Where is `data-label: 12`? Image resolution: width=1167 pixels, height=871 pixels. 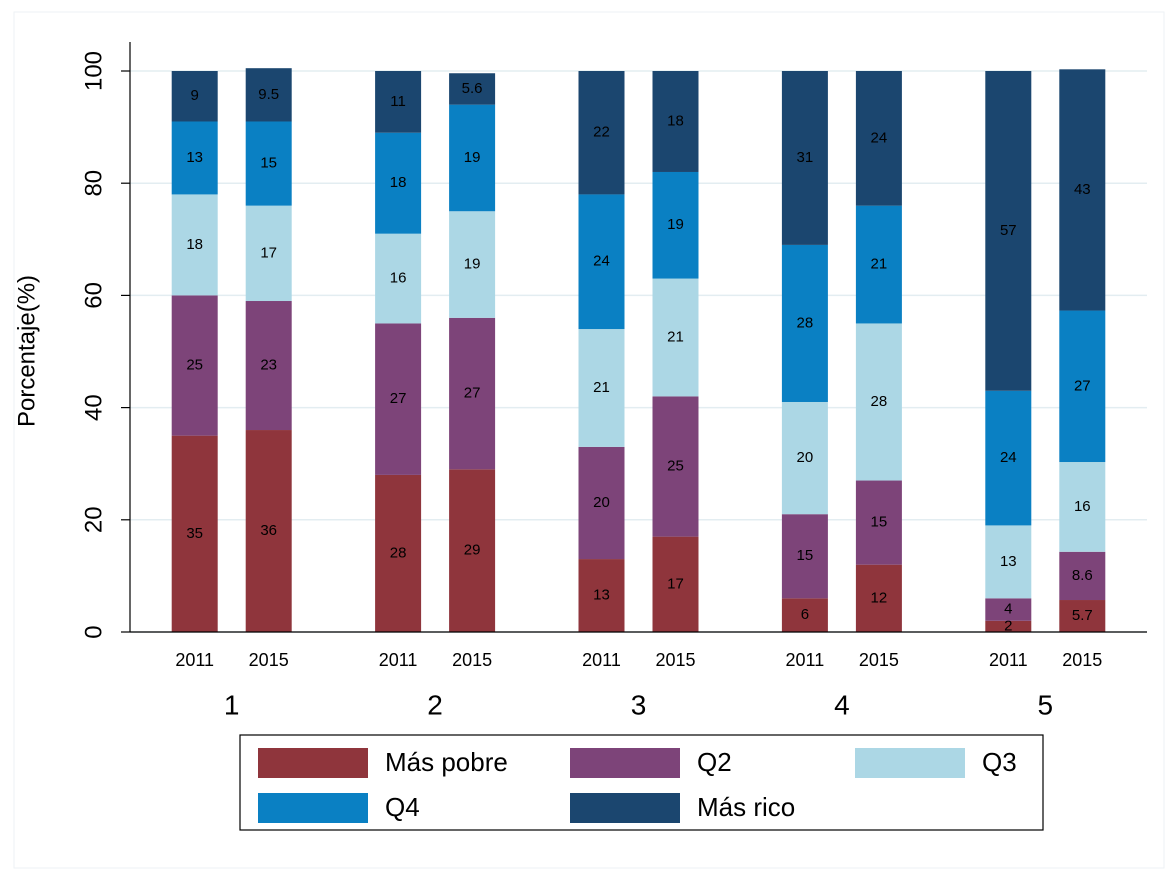
data-label: 12 is located at coordinates (879, 597).